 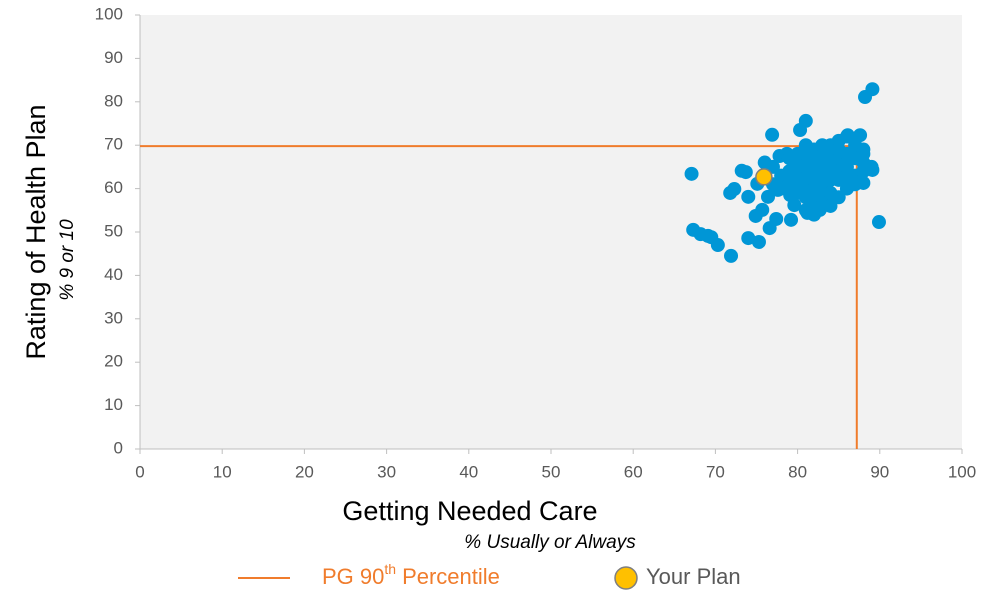 What do you see at coordinates (390, 569) in the screenshot?
I see `legend-label-sup: th` at bounding box center [390, 569].